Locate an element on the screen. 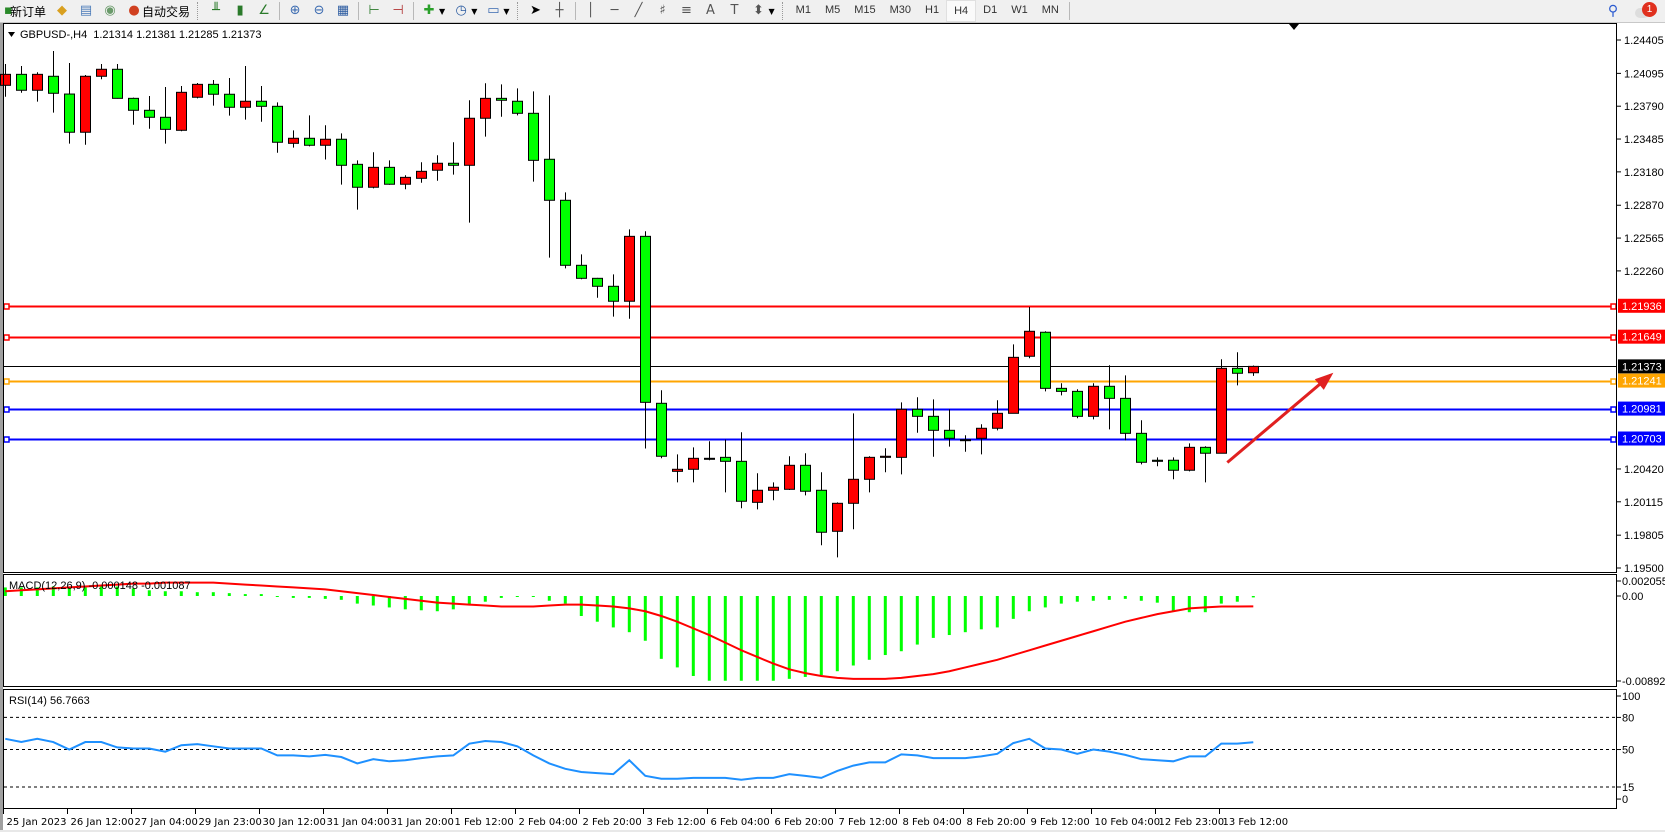 The width and height of the screenshot is (1665, 832). crosshair-icon: ┼ is located at coordinates (559, 10).